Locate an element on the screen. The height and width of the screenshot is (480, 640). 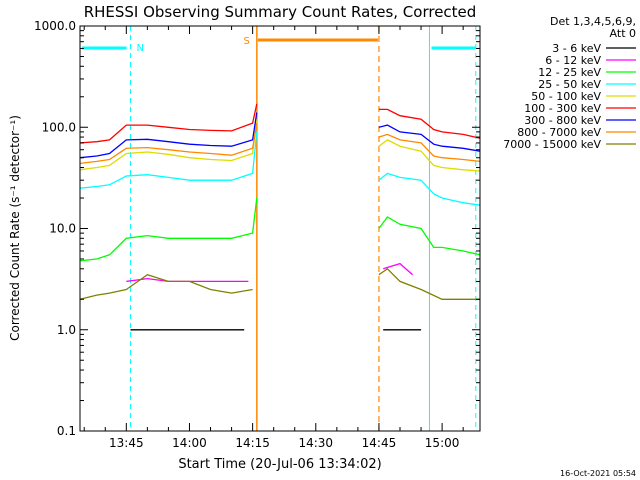
x-tick-label: 14:45 is located at coordinates (379, 443).